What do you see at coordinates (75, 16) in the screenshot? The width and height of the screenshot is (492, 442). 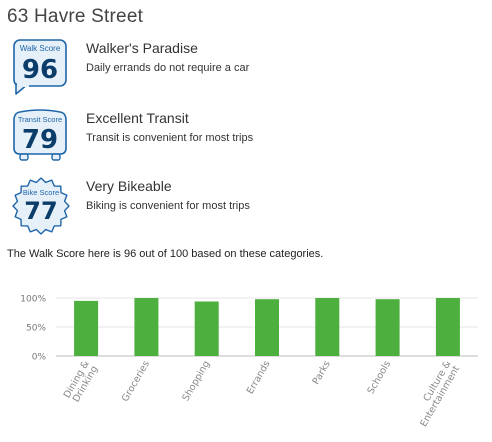 I see `page-title: 63 Havre Street` at bounding box center [75, 16].